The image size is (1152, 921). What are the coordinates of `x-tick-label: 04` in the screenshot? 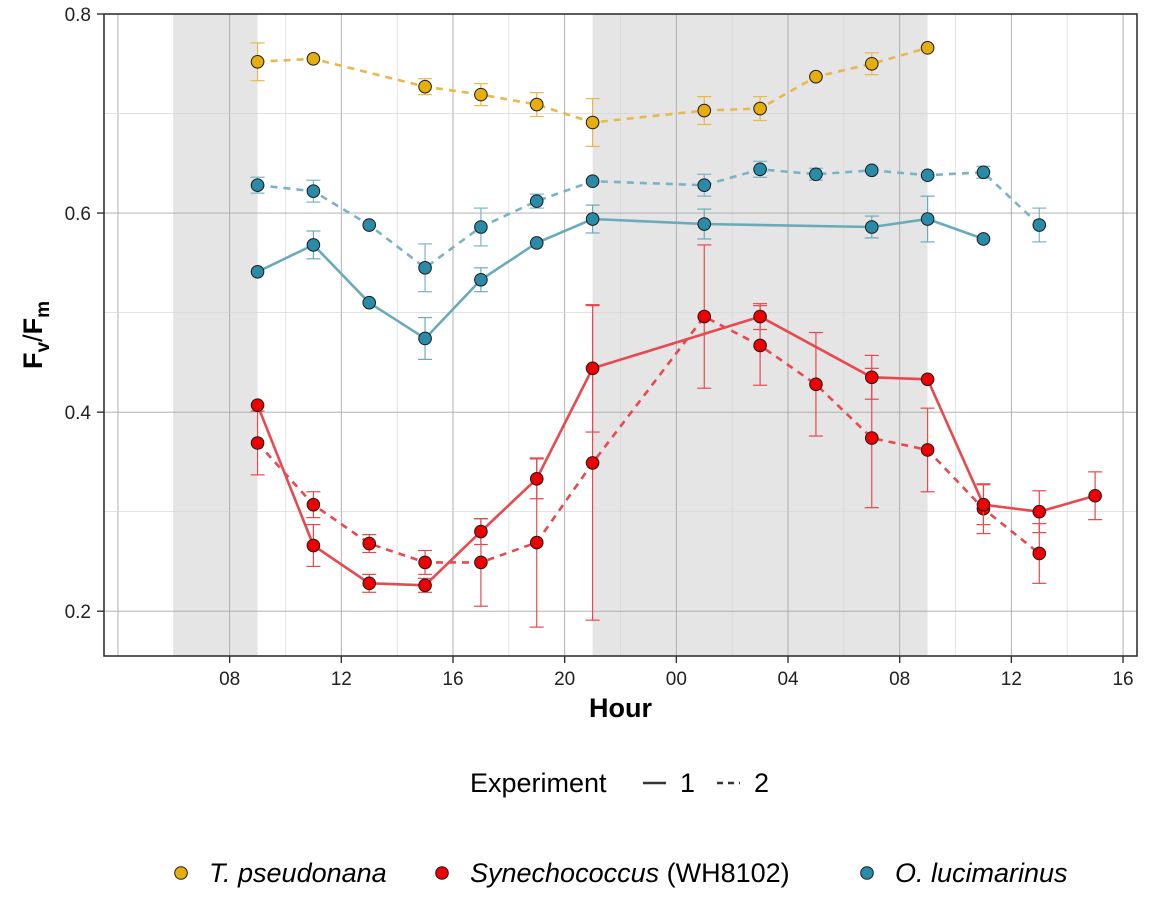 It's located at (788, 679).